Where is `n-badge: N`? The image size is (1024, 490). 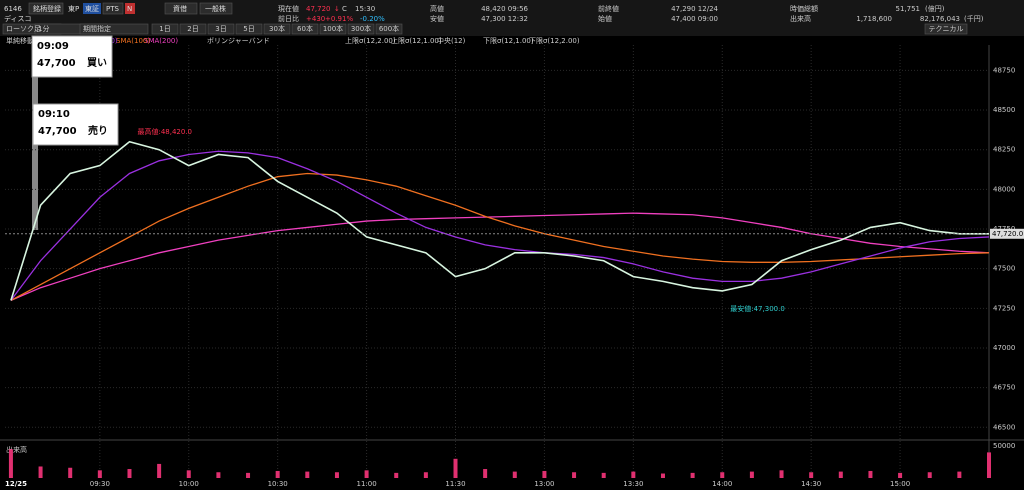
n-badge: N is located at coordinates (129, 9).